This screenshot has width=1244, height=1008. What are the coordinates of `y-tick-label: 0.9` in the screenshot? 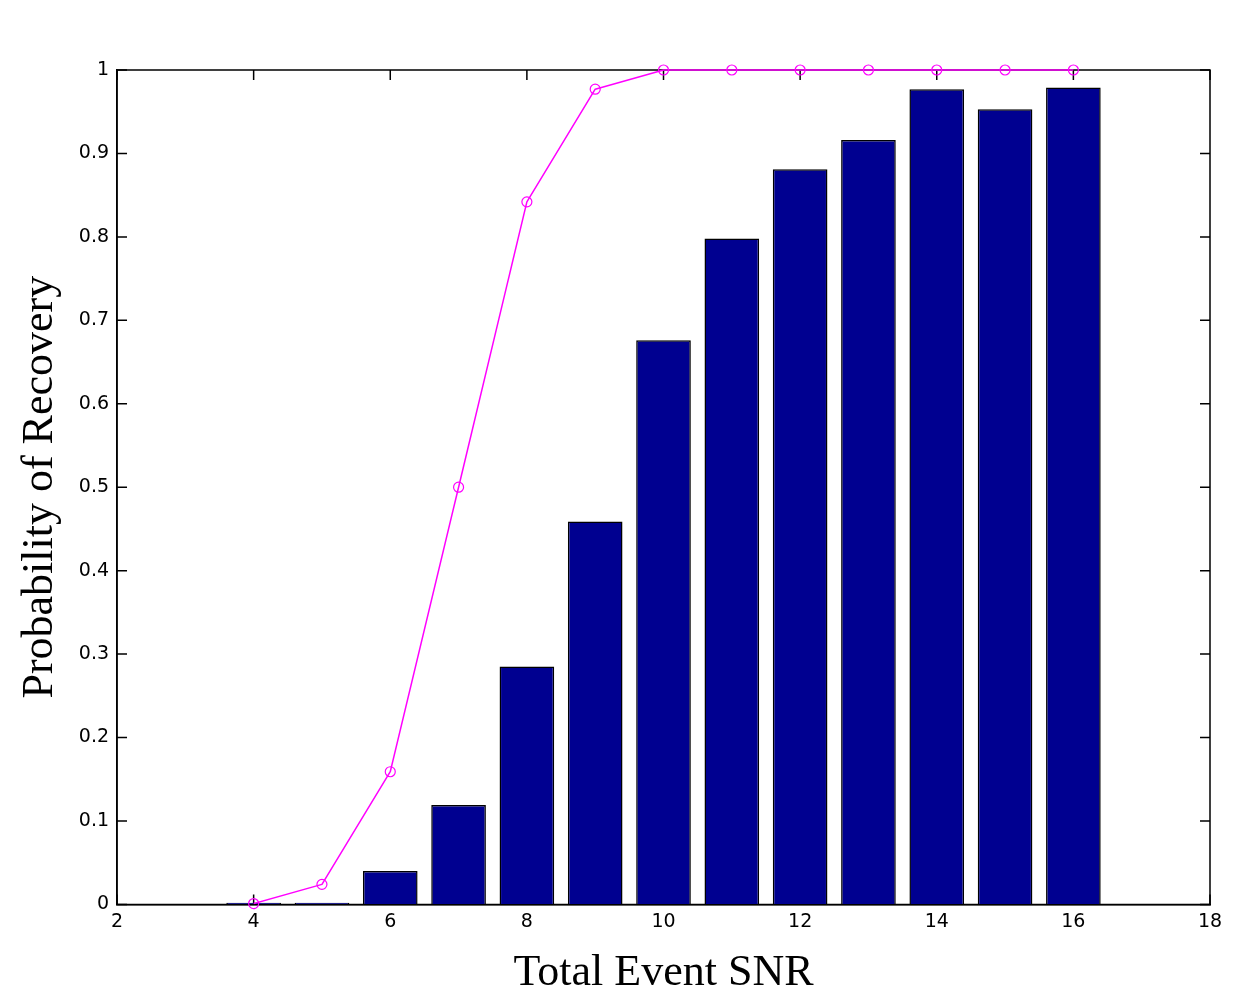 It's located at (94, 151).